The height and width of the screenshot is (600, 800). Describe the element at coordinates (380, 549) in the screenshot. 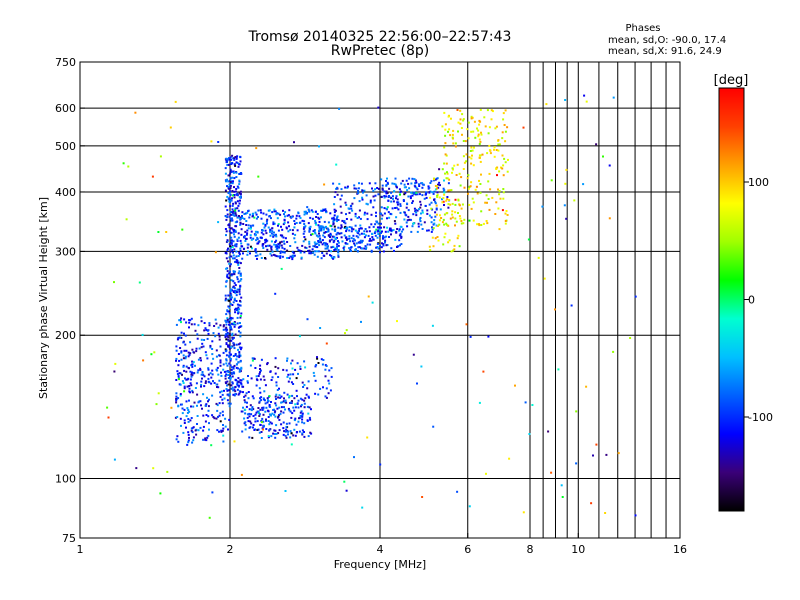

I see `x-tick-label: 4` at that location.